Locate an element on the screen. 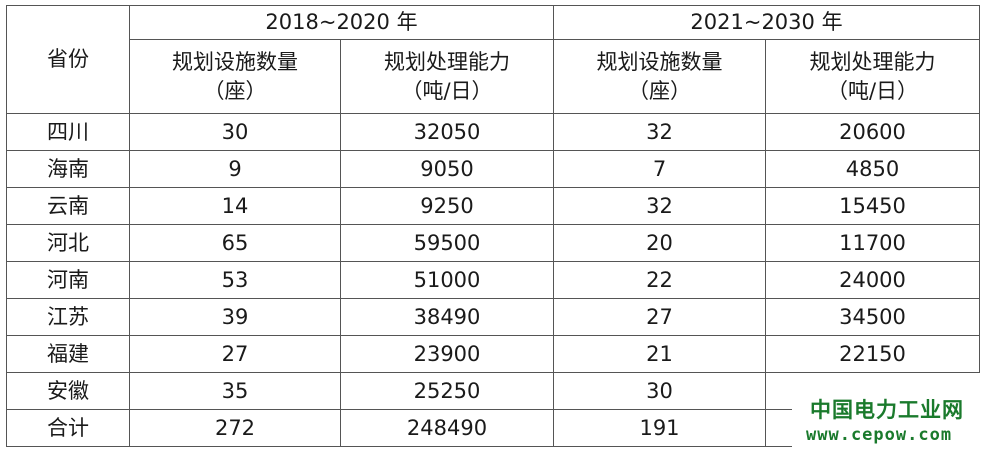 The width and height of the screenshot is (990, 461). table-row: 海南 9 9050 7 4850 is located at coordinates (493, 169).